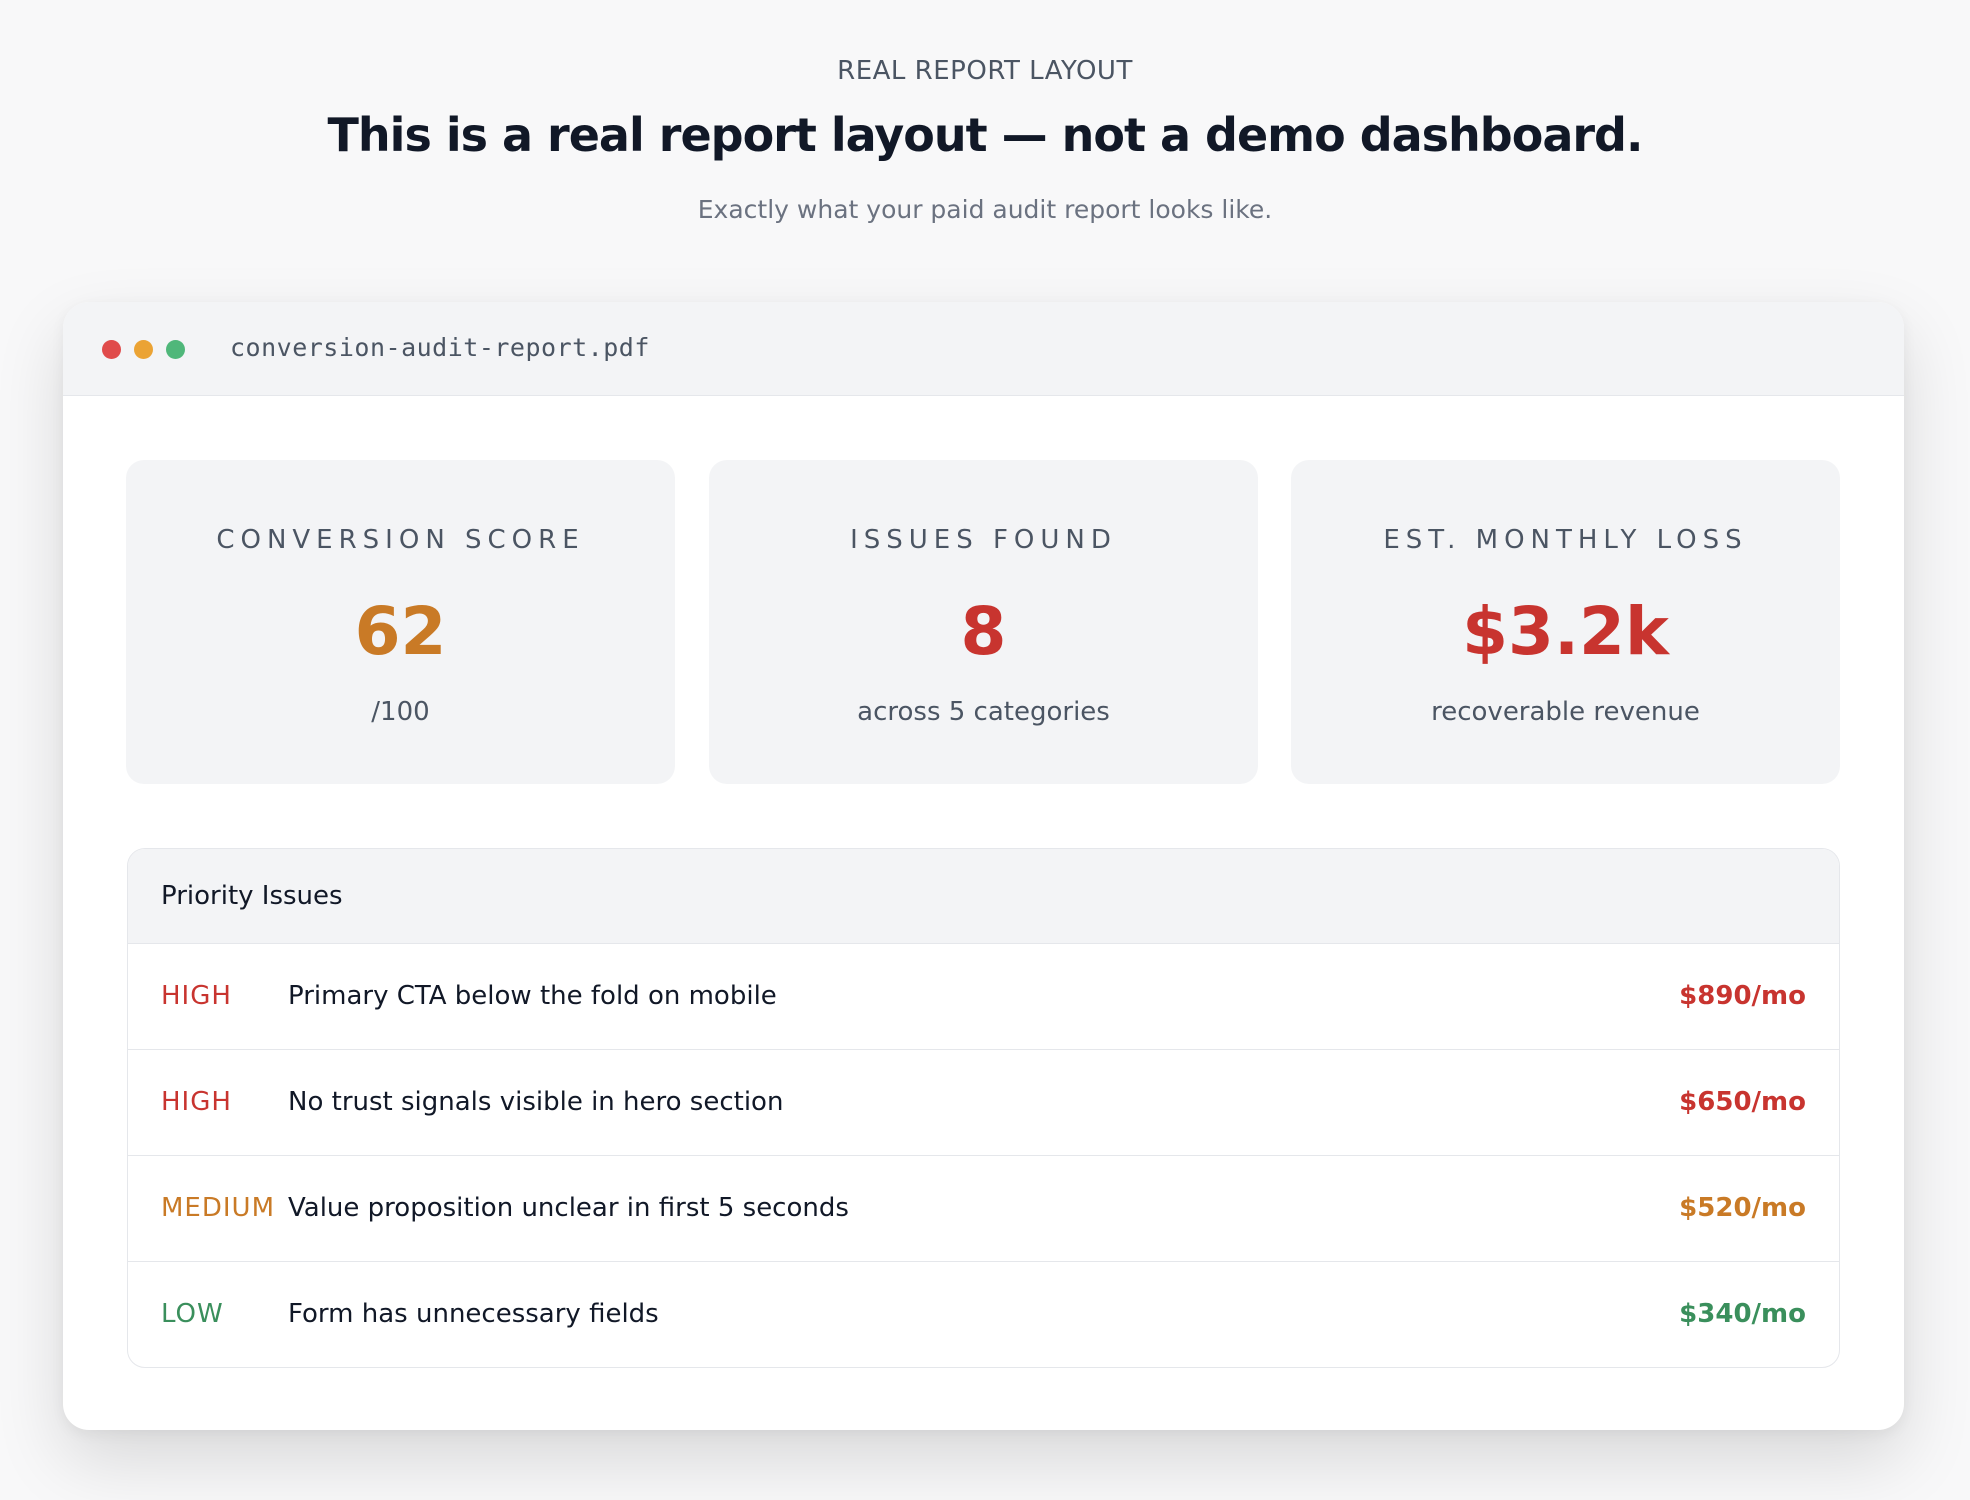 The width and height of the screenshot is (1970, 1500). What do you see at coordinates (983, 631) in the screenshot?
I see `stat-value: 8` at bounding box center [983, 631].